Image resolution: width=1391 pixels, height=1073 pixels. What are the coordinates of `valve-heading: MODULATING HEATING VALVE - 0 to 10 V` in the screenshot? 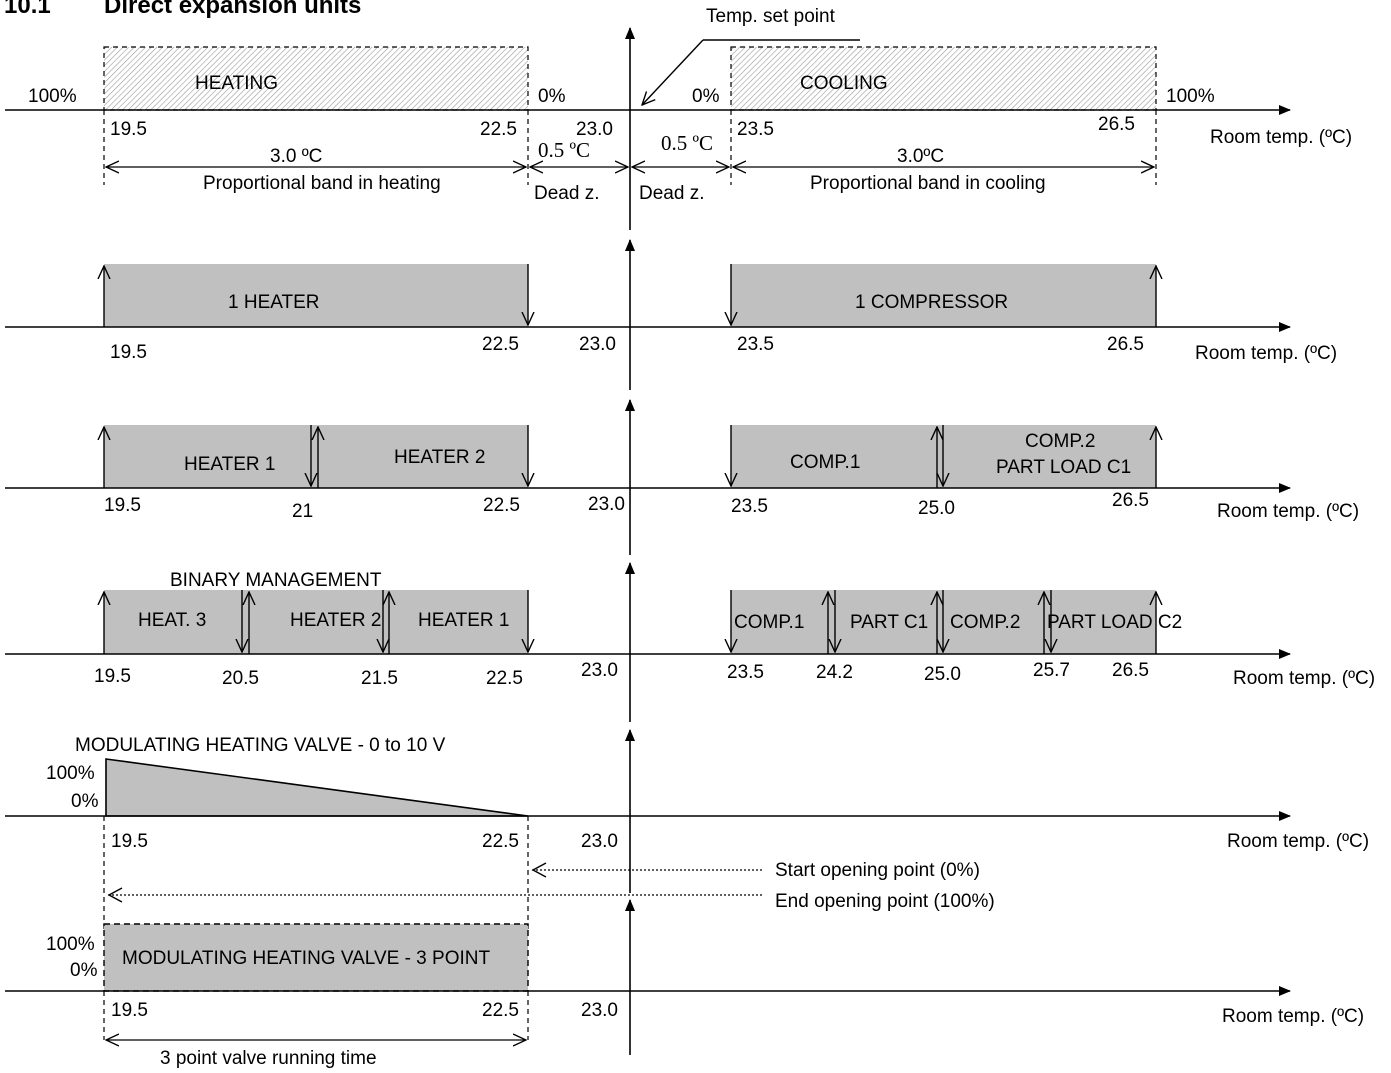 It's located at (260, 745).